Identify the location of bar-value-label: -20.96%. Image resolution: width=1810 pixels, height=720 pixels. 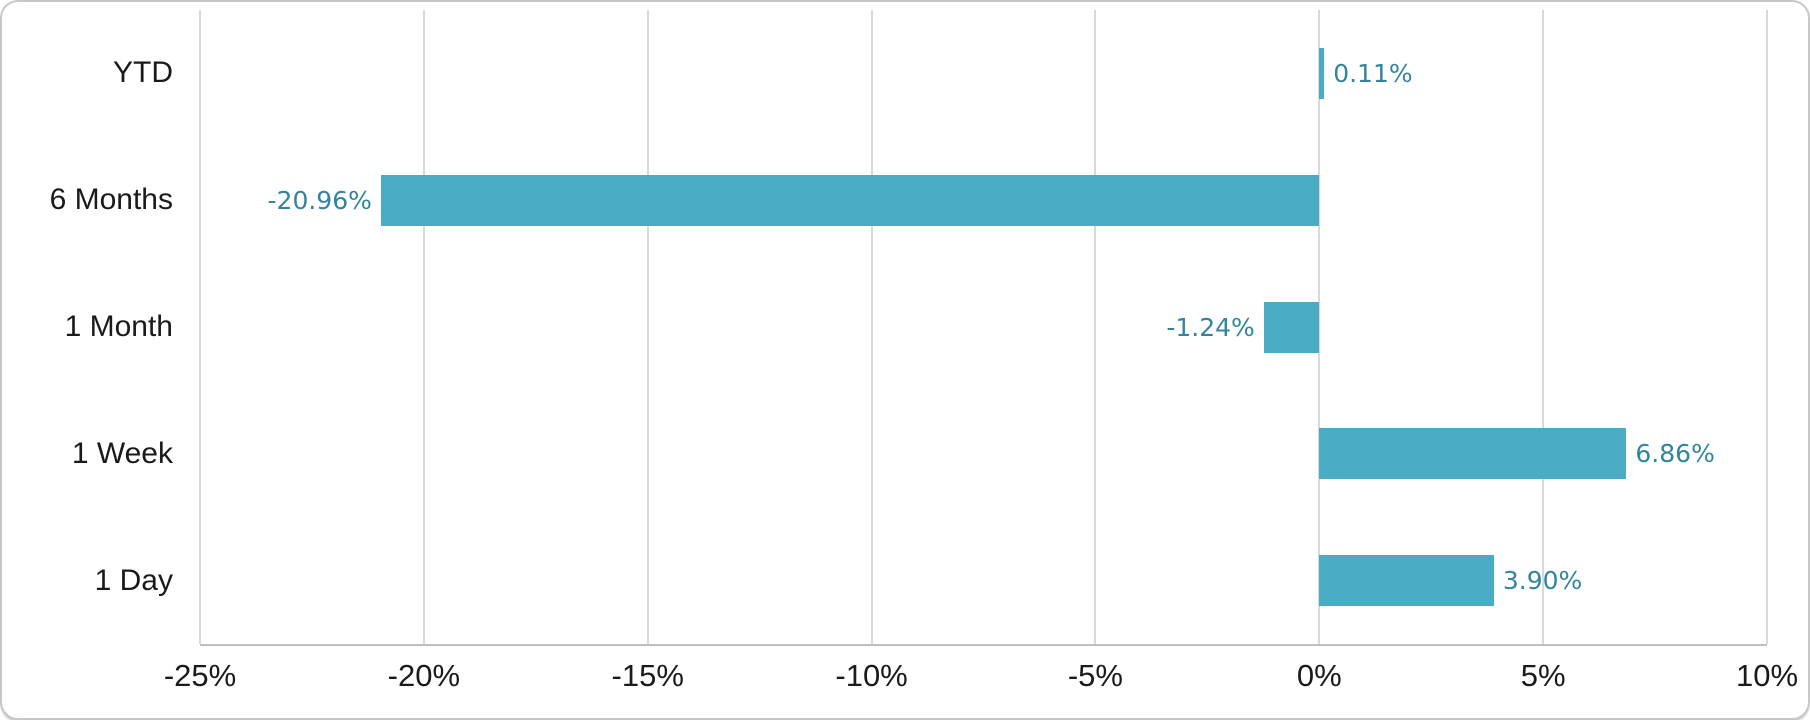
(319, 200).